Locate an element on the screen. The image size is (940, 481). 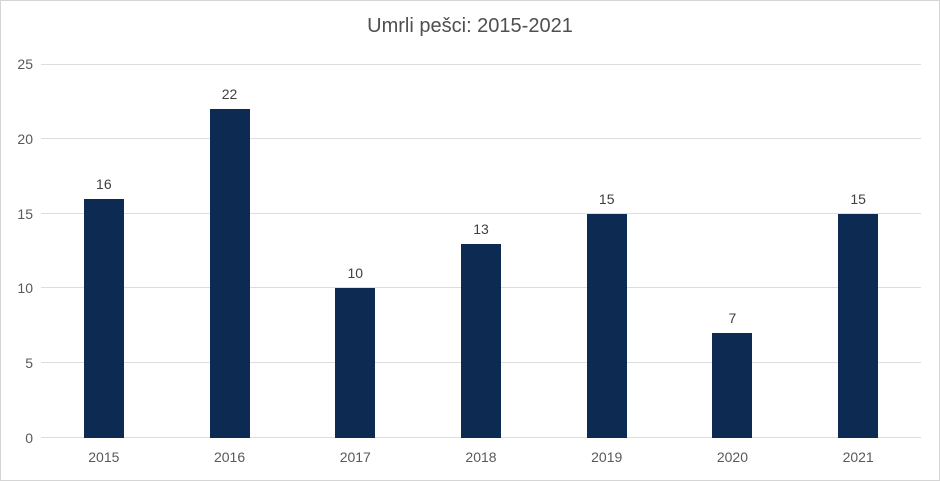
chart-title: Umrli pešci: 2015-2021 is located at coordinates (470, 26).